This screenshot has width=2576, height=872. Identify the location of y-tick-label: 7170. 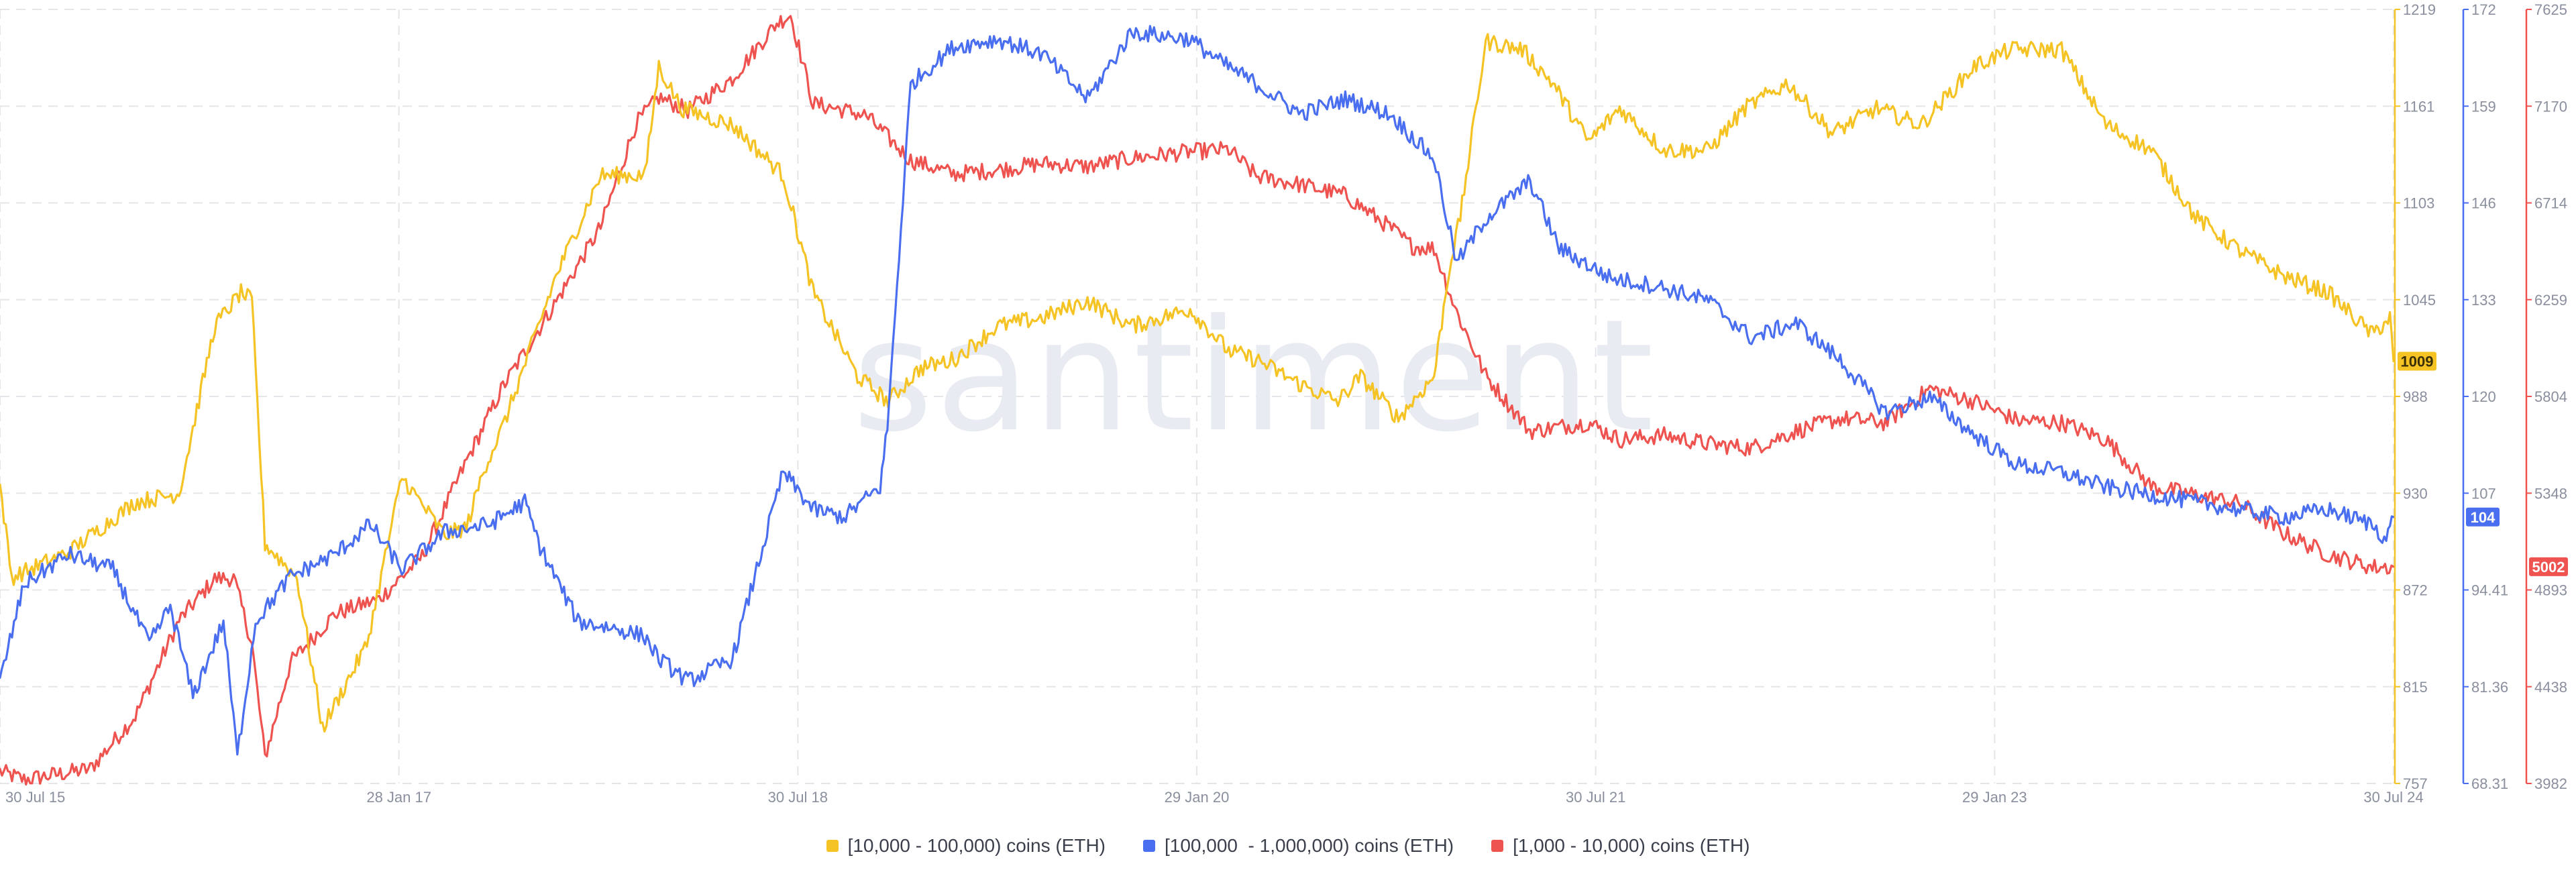
(2550, 107).